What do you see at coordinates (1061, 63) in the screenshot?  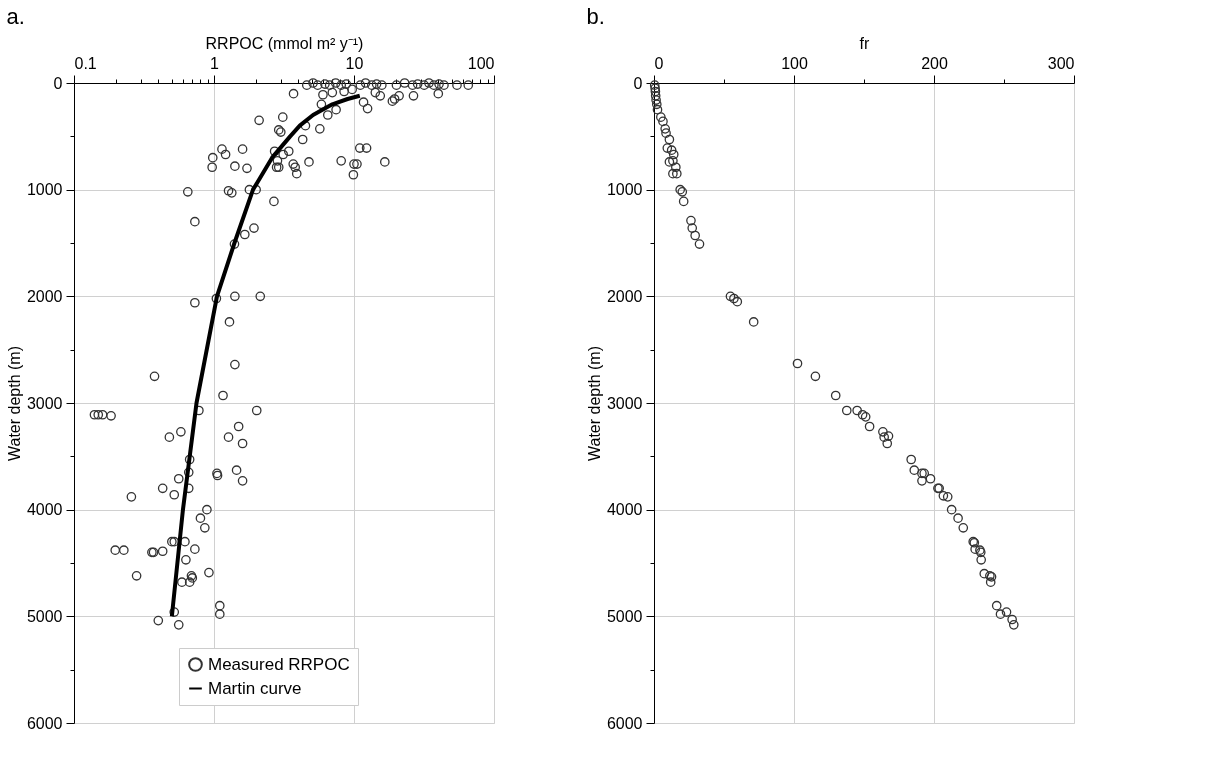 I see `x-tick-label: 300` at bounding box center [1061, 63].